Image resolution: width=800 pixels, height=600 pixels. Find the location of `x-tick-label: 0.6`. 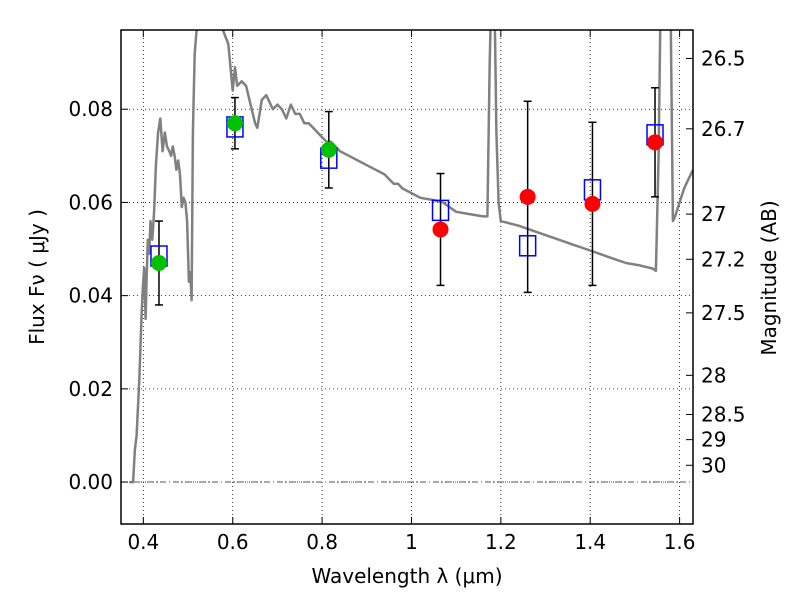

x-tick-label: 0.6 is located at coordinates (233, 542).